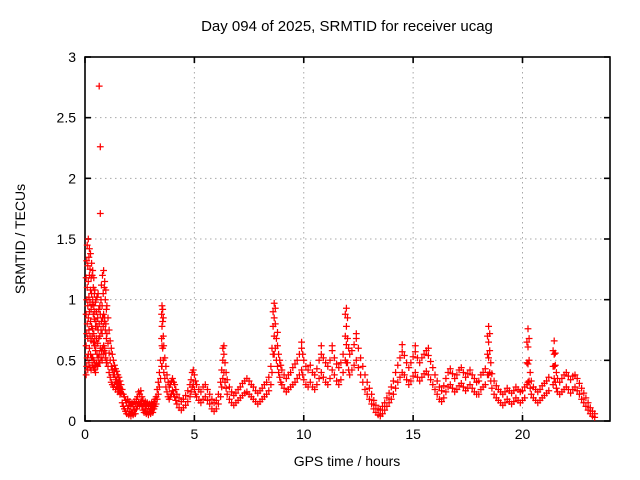 This screenshot has height=480, width=640. I want to click on x-tick-label: 20, so click(523, 434).